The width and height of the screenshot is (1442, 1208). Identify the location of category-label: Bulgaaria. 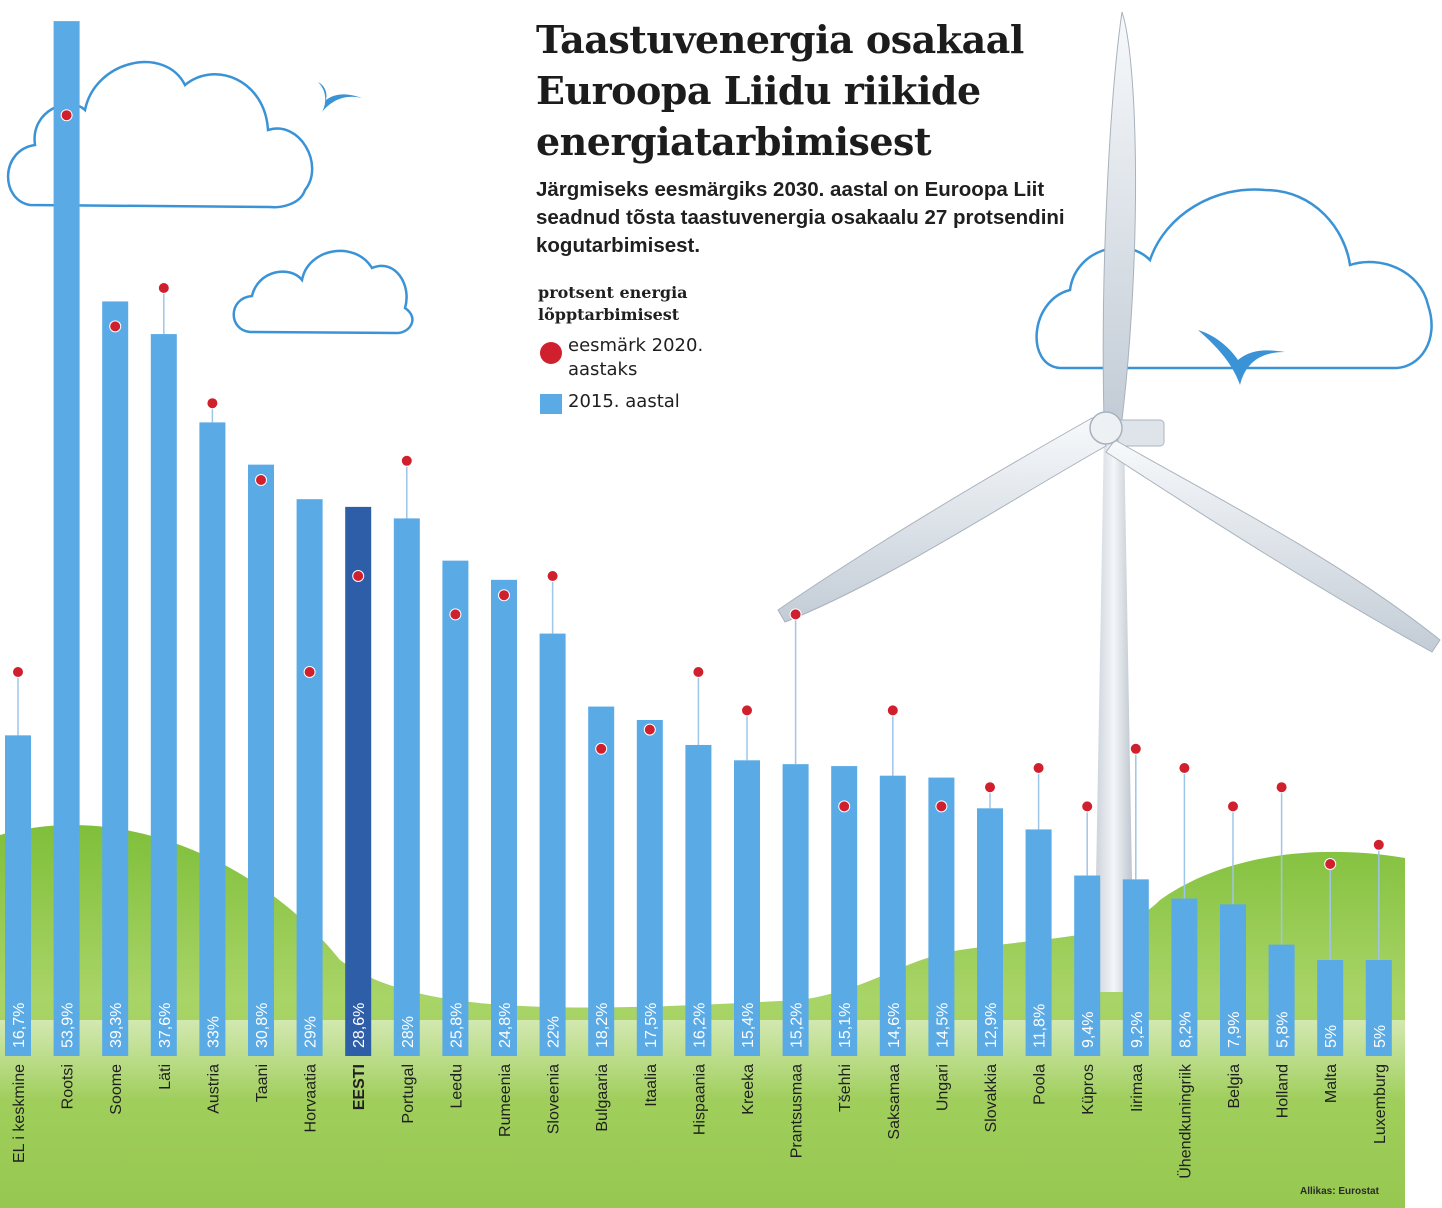
(602, 1098).